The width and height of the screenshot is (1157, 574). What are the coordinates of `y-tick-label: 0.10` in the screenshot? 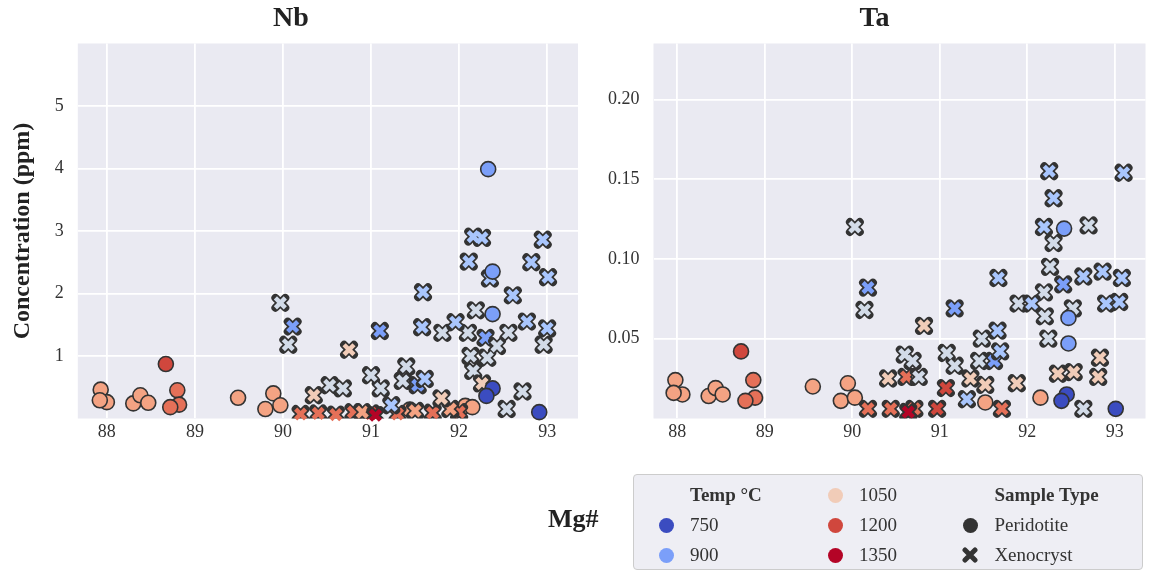 It's located at (624, 257).